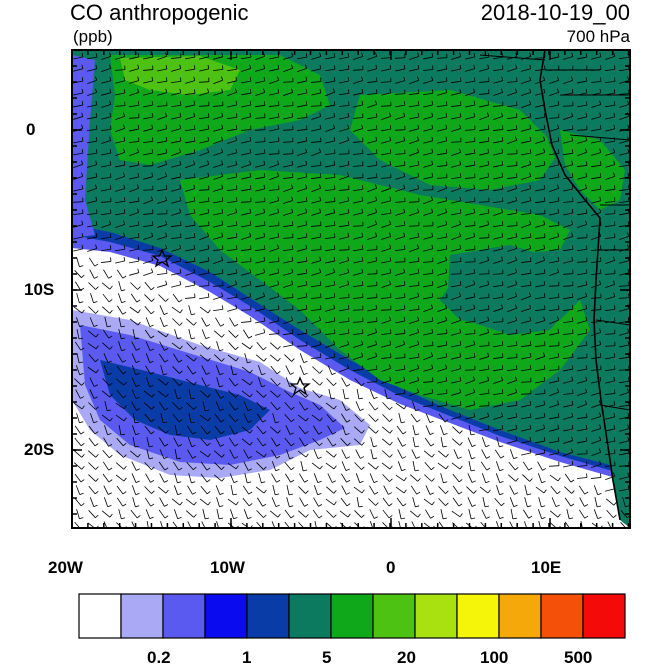 This screenshot has height=668, width=650. What do you see at coordinates (494, 658) in the screenshot?
I see `colorbar-label-4: 100` at bounding box center [494, 658].